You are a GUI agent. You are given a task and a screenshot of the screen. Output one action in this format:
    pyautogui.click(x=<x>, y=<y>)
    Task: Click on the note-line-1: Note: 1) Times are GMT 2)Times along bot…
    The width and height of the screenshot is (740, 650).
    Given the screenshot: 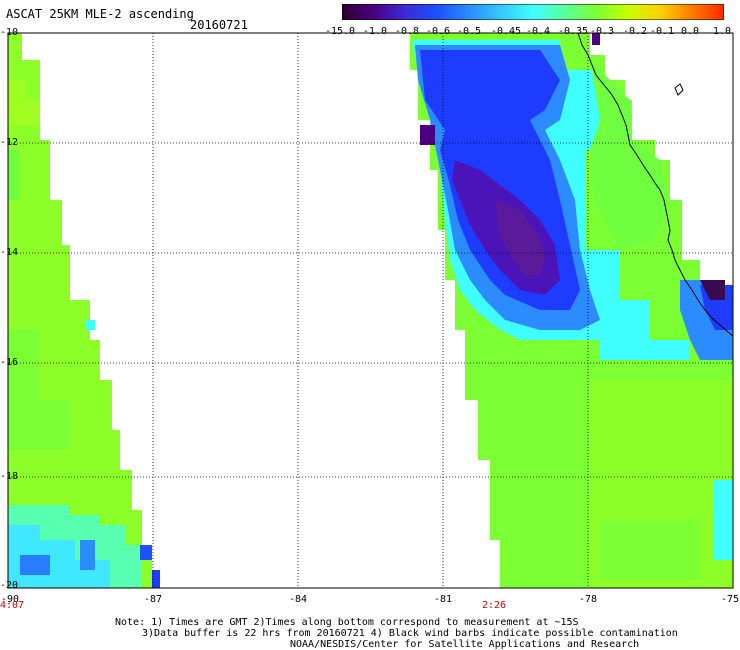 What is the action you would take?
    pyautogui.click(x=347, y=622)
    